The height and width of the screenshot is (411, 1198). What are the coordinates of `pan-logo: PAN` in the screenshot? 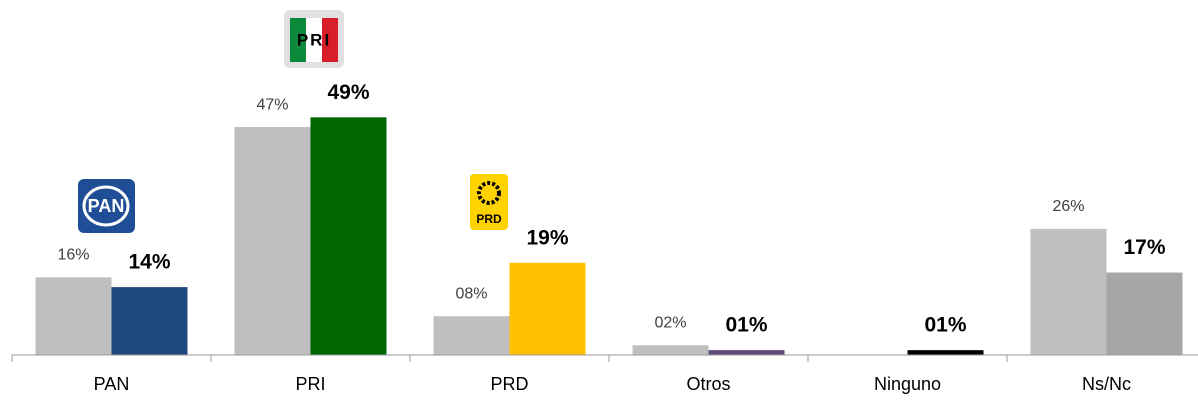 It's located at (106, 206).